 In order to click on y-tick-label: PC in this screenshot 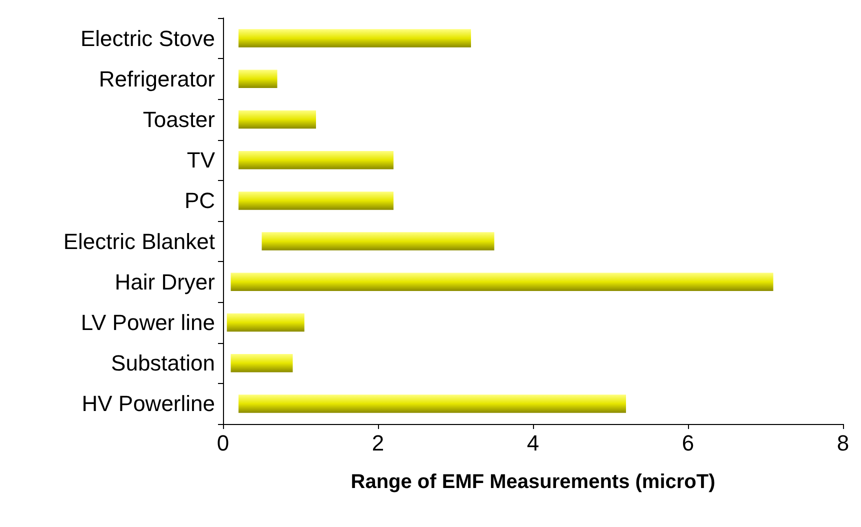, I will do `click(200, 201)`.